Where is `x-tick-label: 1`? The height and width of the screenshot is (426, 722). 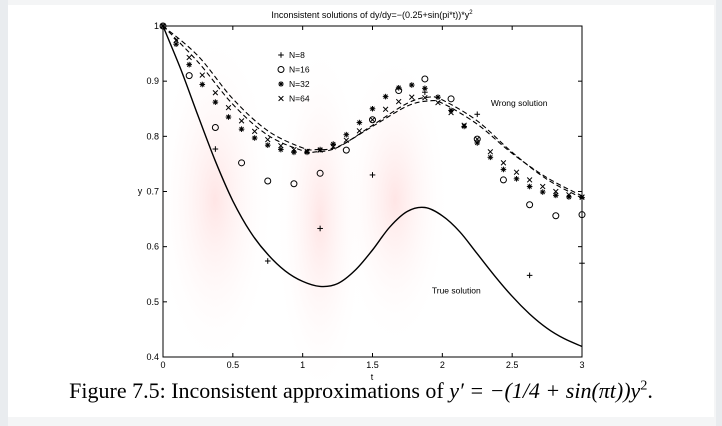 x-tick-label: 1 is located at coordinates (302, 365).